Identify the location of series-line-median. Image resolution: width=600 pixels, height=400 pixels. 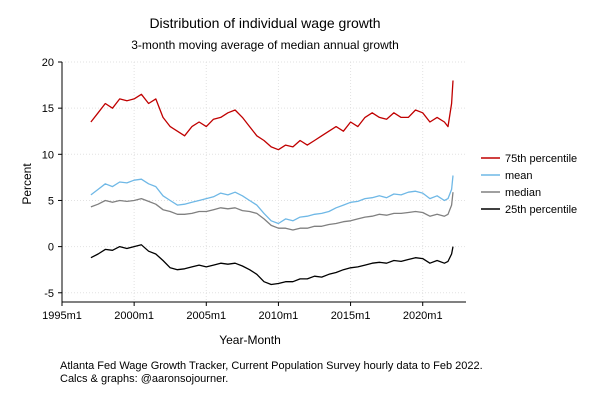
(272, 211).